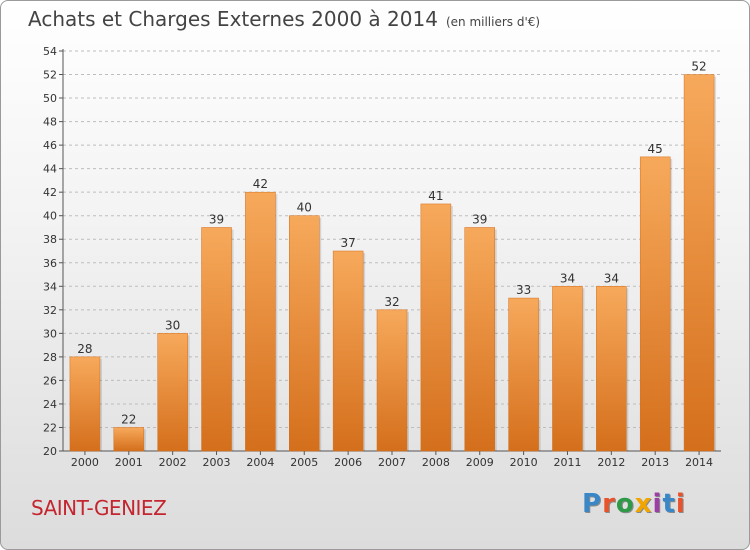 This screenshot has width=750, height=550. What do you see at coordinates (698, 67) in the screenshot?
I see `value-label: 52` at bounding box center [698, 67].